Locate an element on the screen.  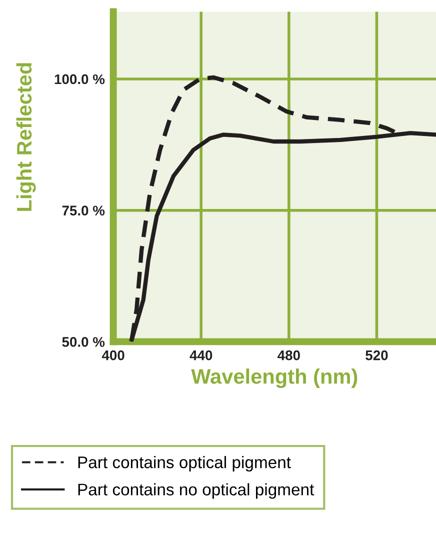
y-axis-title: Light Reflected is located at coordinates (26, 137).